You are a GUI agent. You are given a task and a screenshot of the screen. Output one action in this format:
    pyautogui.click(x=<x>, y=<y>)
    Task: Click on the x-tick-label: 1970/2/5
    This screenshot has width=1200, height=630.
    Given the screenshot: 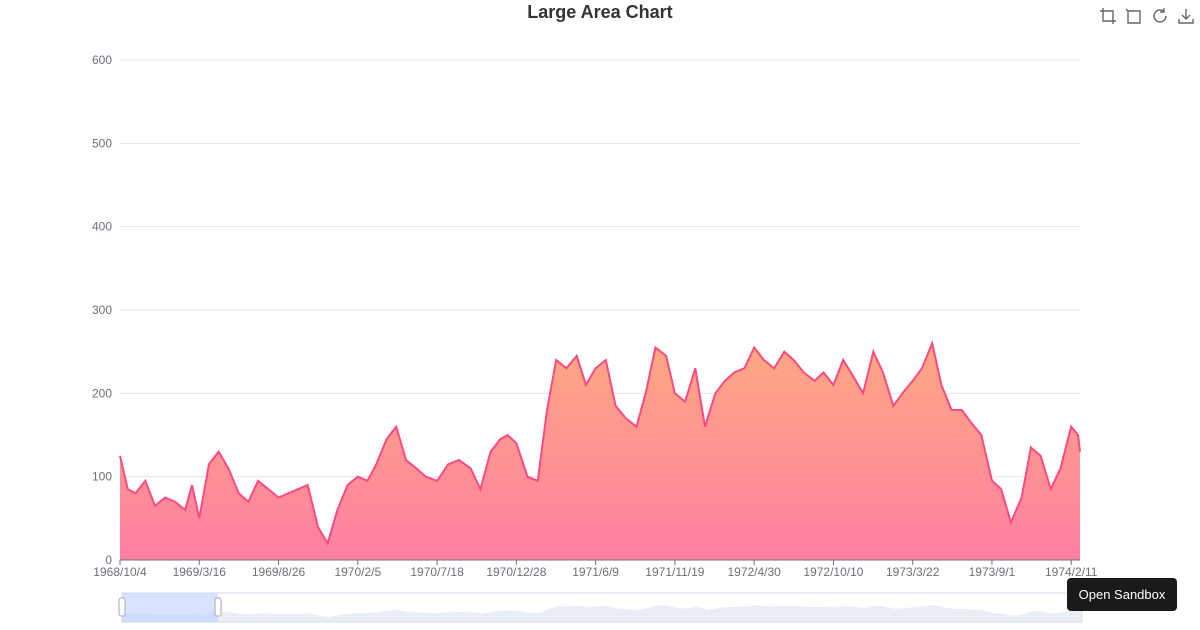 What is the action you would take?
    pyautogui.click(x=357, y=572)
    